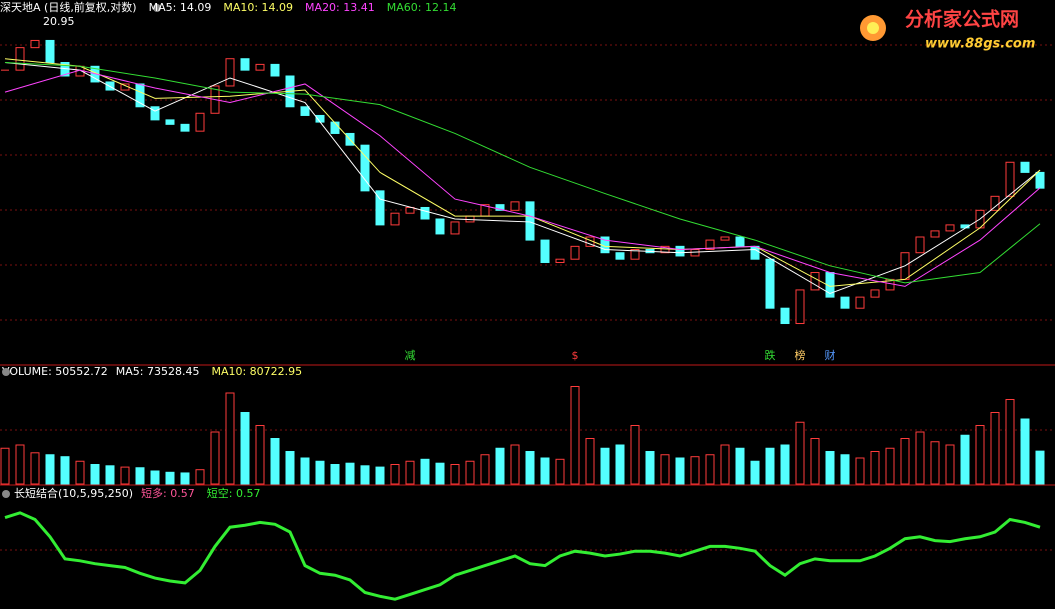 This screenshot has height=609, width=1055. I want to click on legend-entry: MA60: 12.14, so click(422, 7).